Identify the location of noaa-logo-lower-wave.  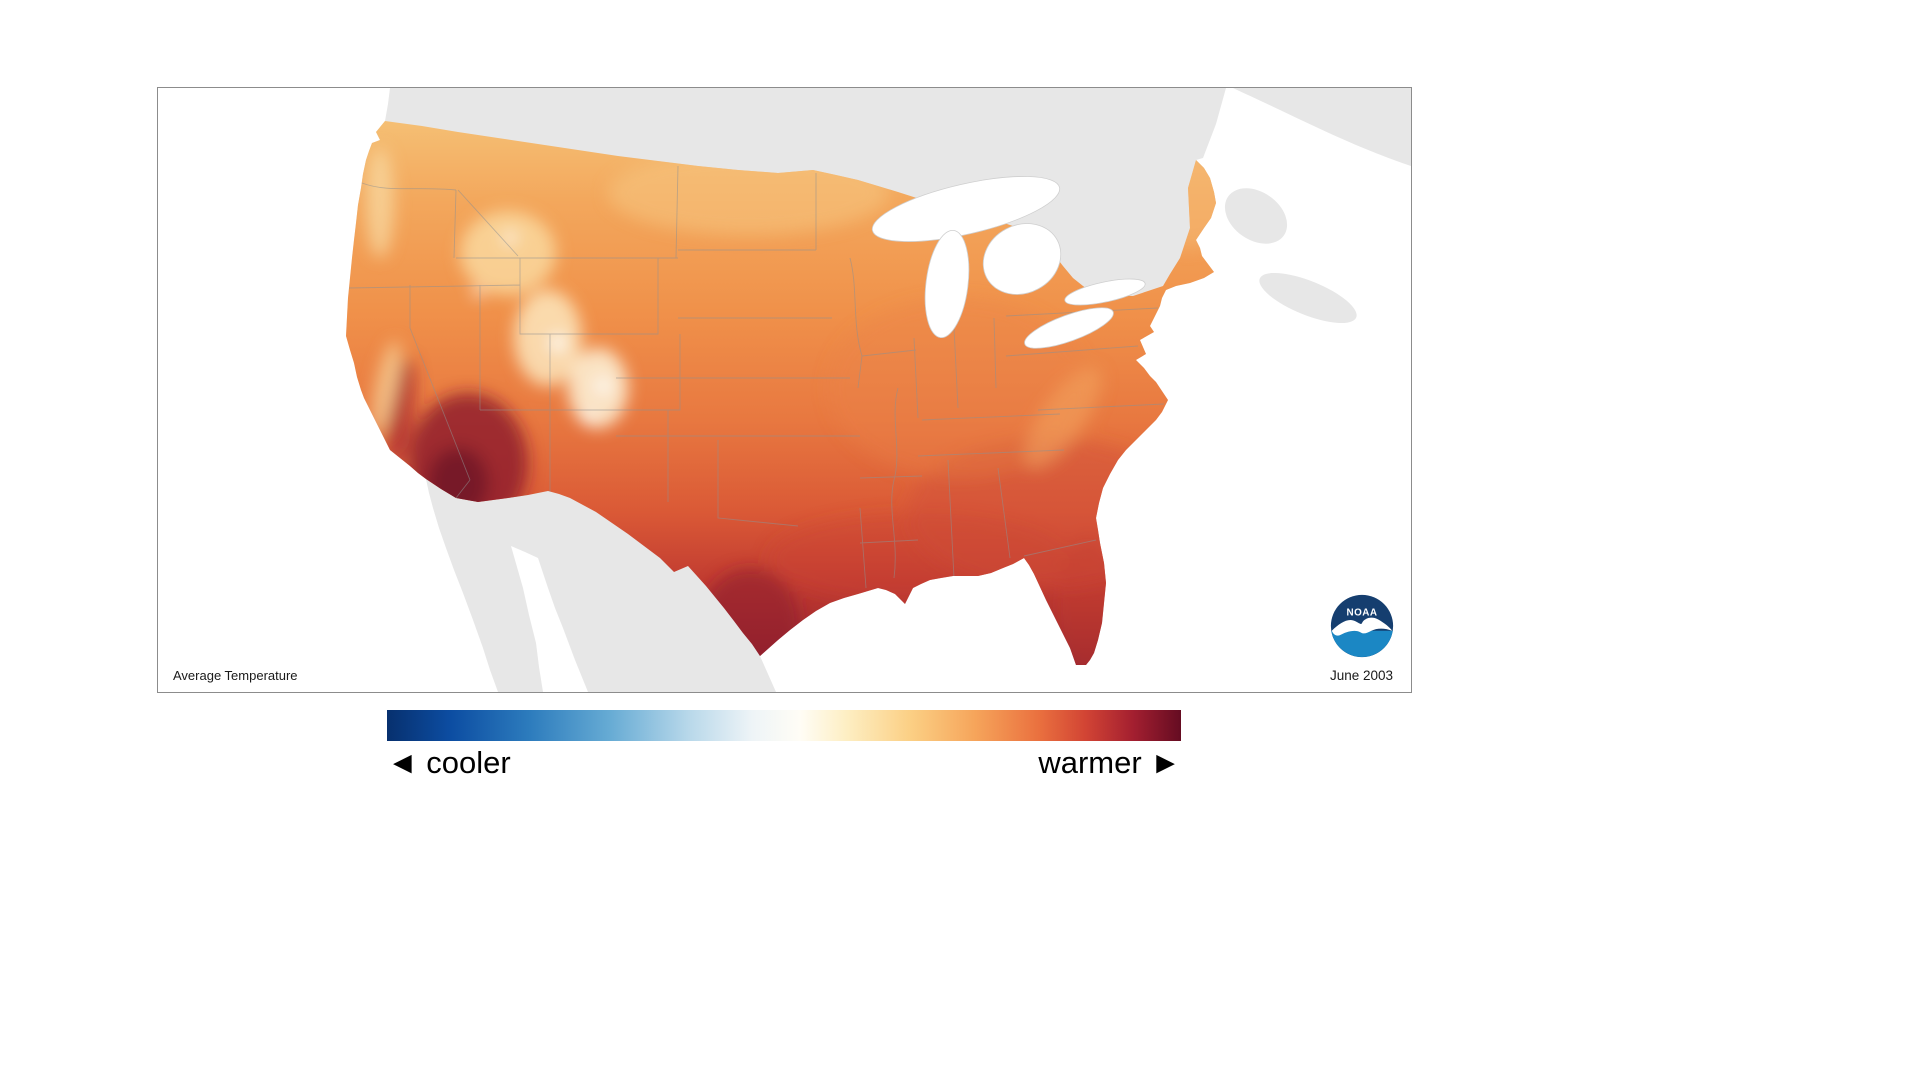
(1362, 643).